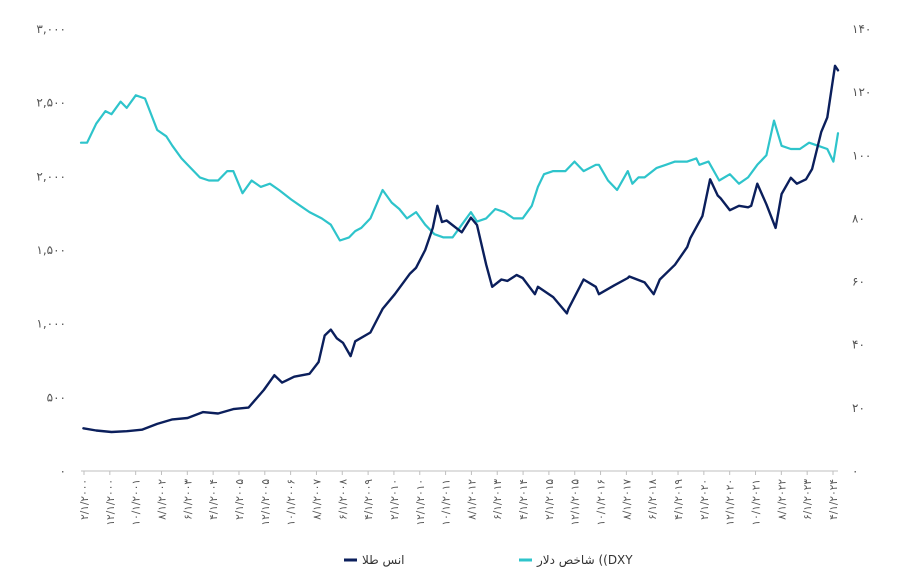  I want to click on left-tick-label: ۰, so click(63, 471).